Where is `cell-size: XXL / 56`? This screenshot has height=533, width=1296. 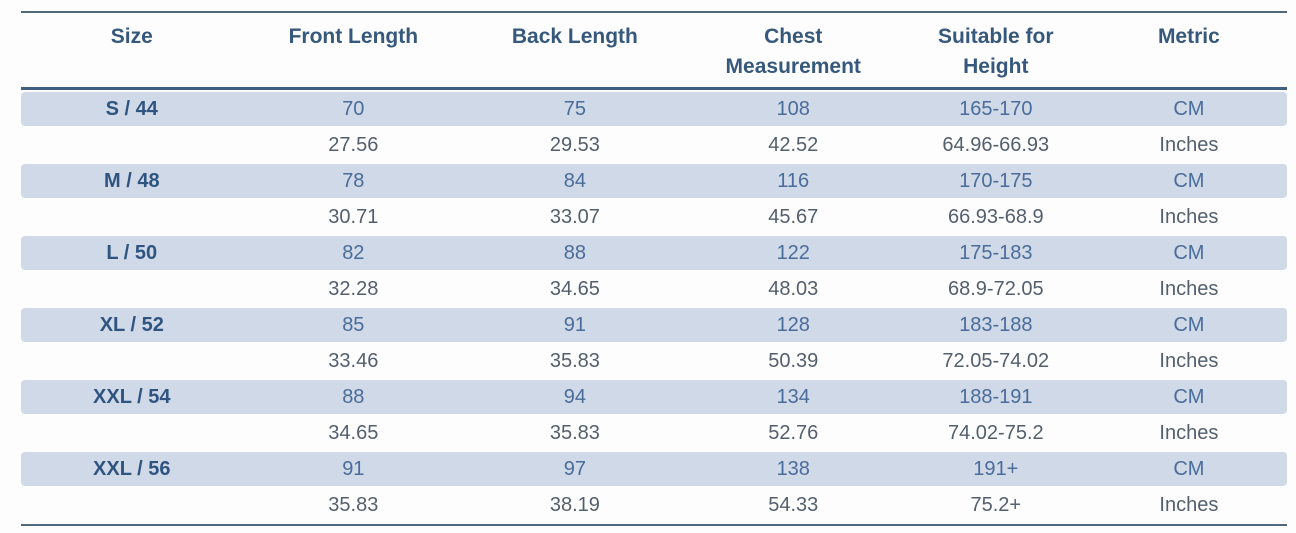
cell-size: XXL / 56 is located at coordinates (132, 469).